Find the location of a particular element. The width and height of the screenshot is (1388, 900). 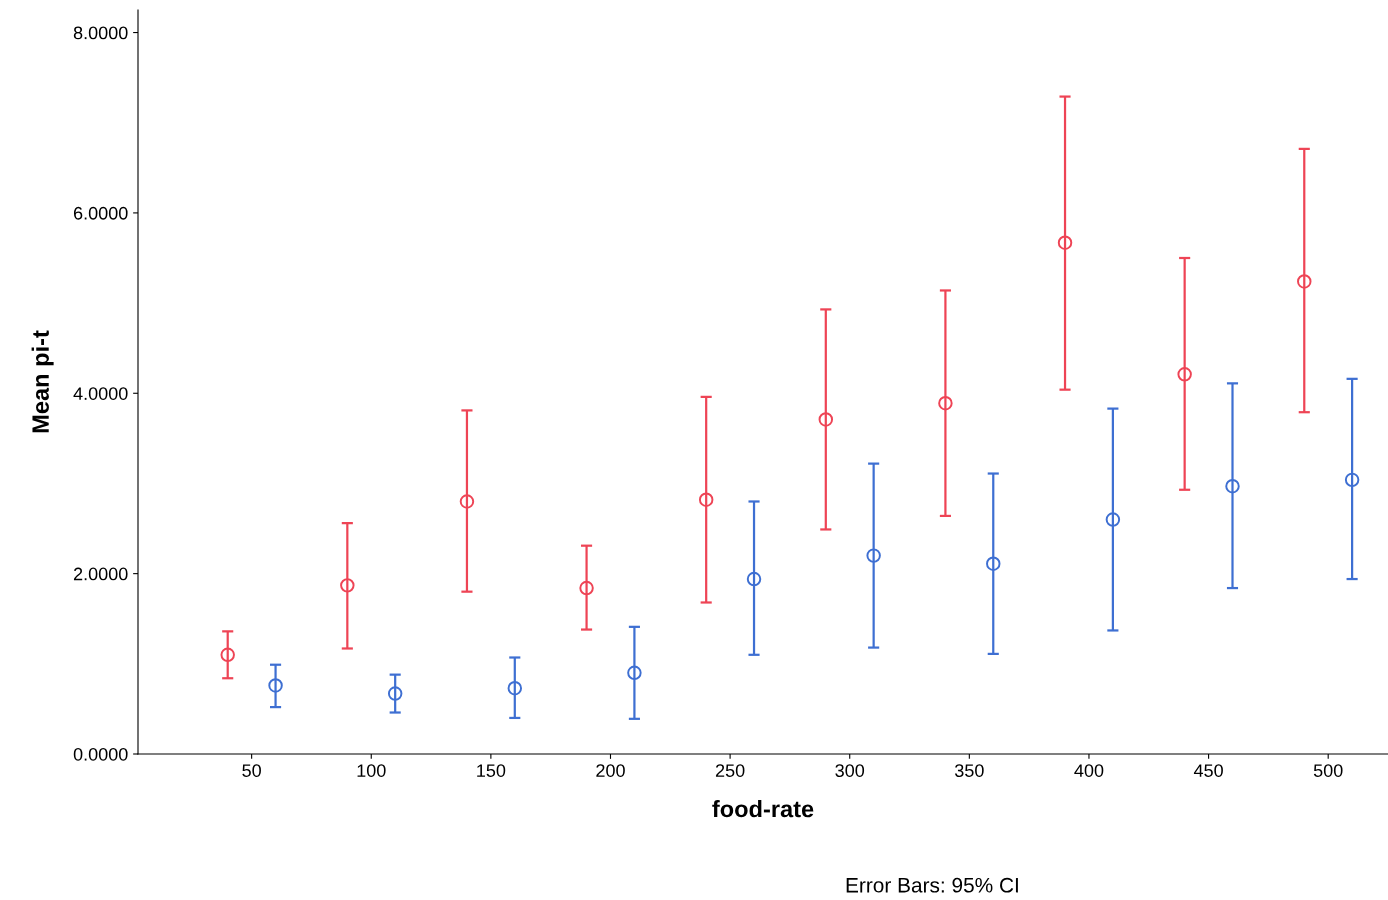

y-tick-label: 8.0000 is located at coordinates (100, 33).